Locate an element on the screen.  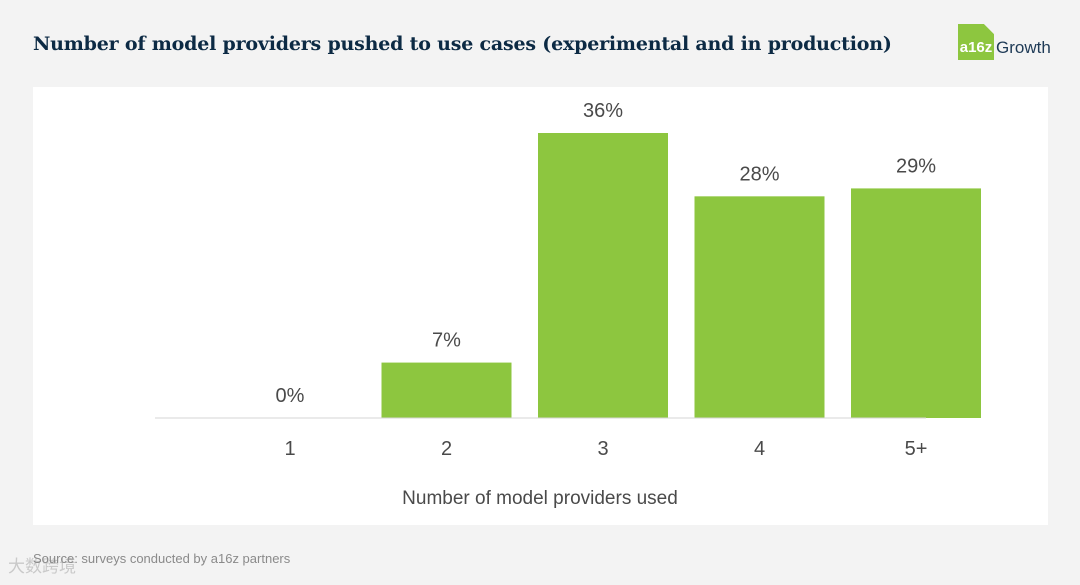
x-tick-label-2: 2 is located at coordinates (446, 449).